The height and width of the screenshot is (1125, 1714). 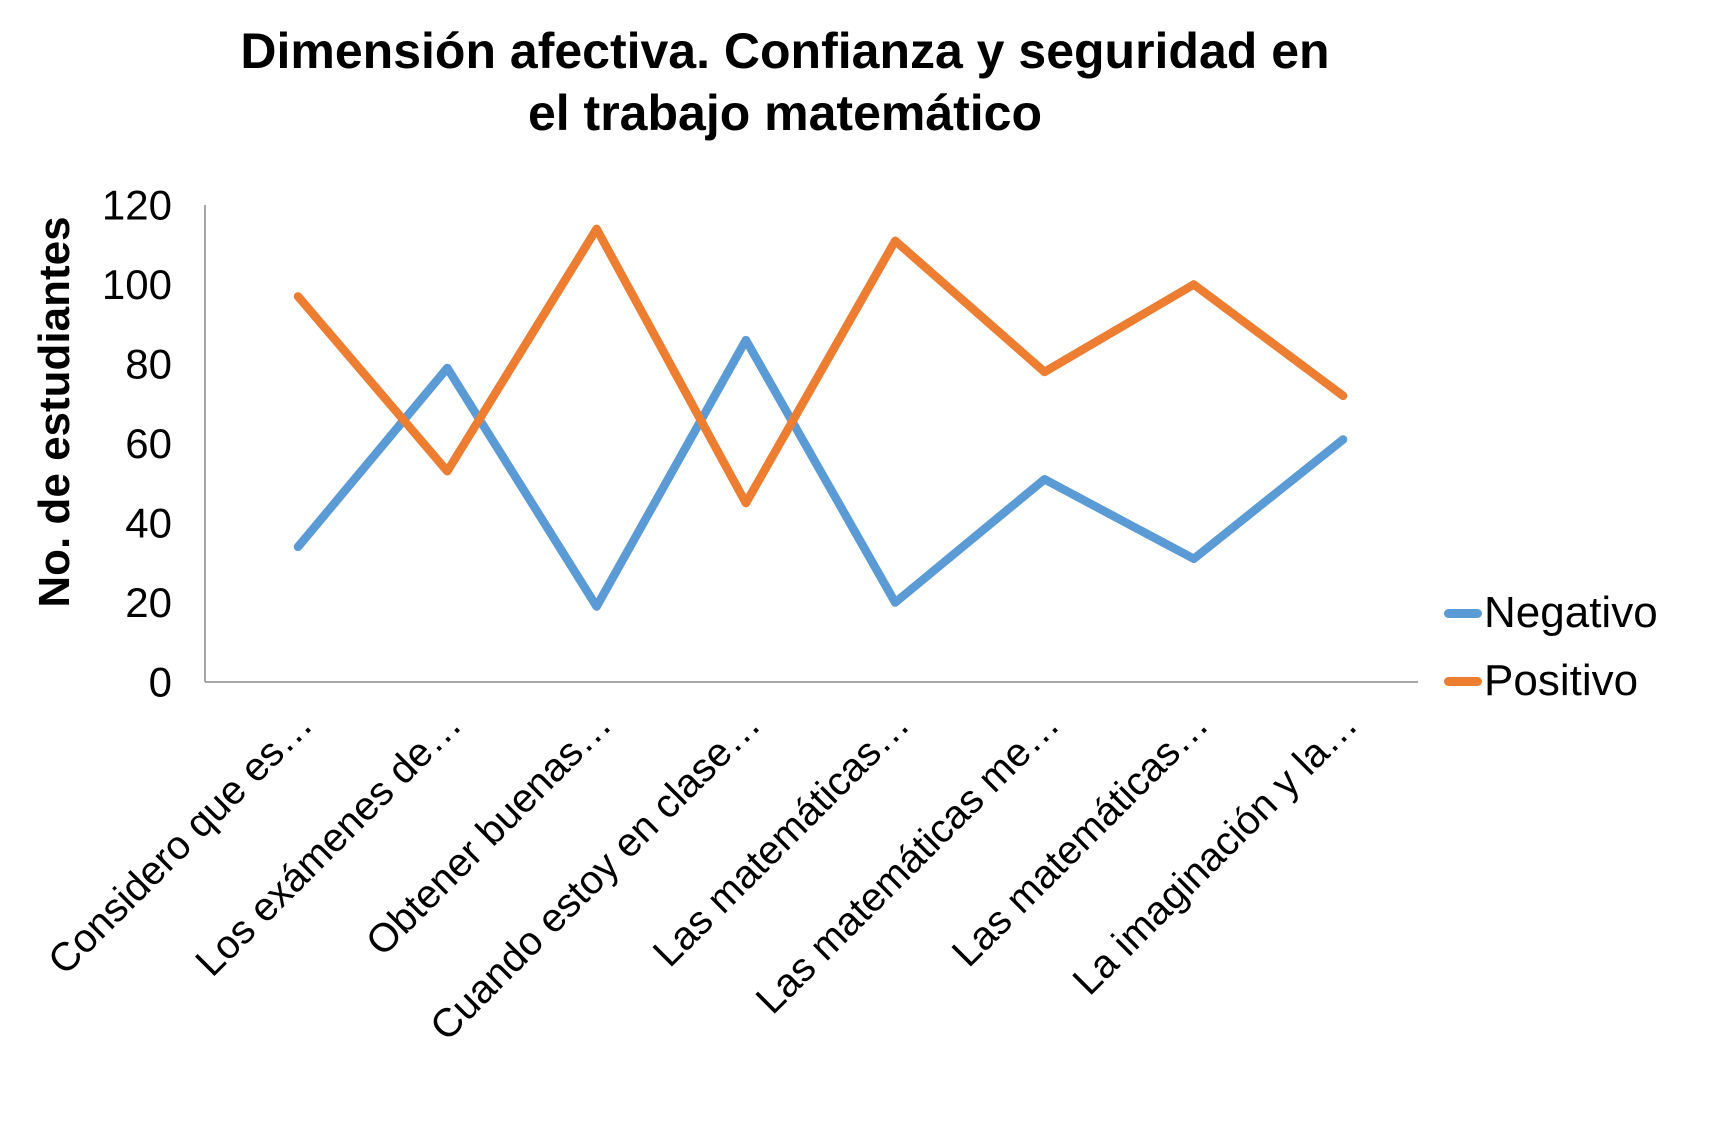 I want to click on legend-item-positivo: Positivo, so click(x=1551, y=681).